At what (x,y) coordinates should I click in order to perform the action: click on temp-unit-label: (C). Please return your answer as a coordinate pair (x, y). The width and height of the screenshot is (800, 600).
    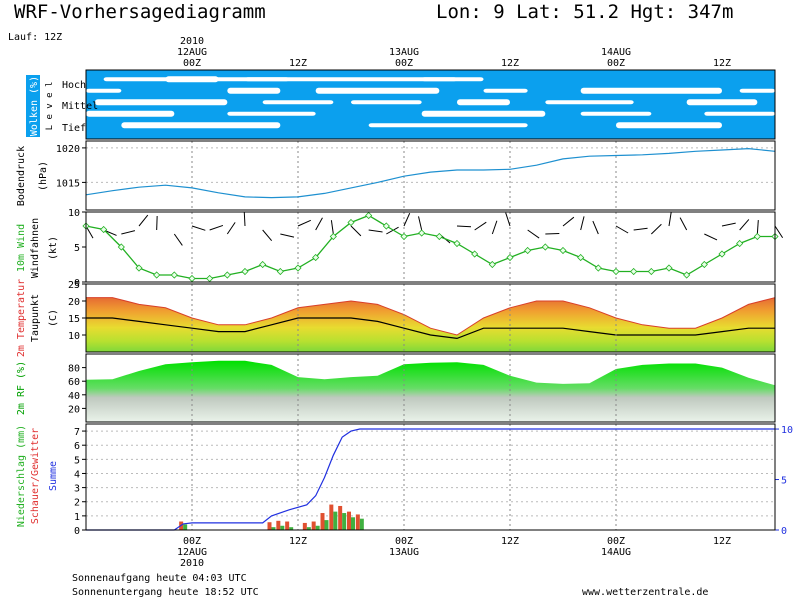
    Looking at the image, I should click on (53, 318).